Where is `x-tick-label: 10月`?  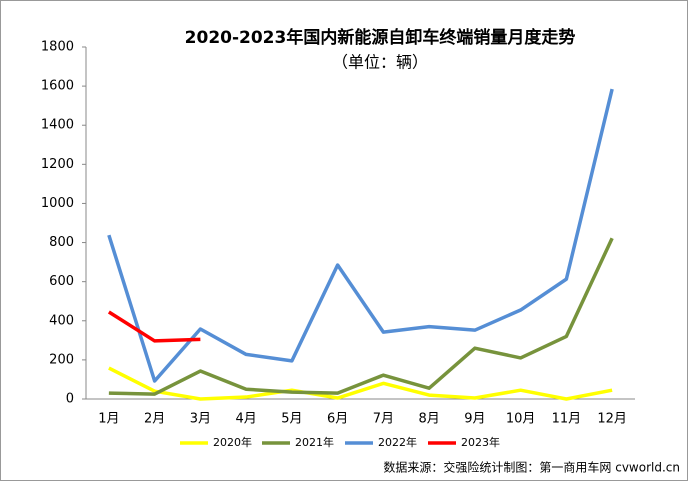
x-tick-label: 10月 is located at coordinates (521, 419).